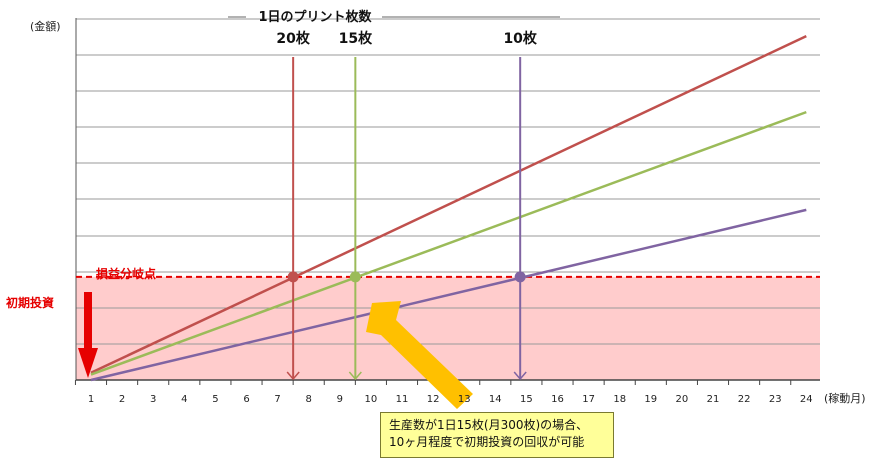  What do you see at coordinates (30, 302) in the screenshot?
I see `initial-investment-label: 初期投資` at bounding box center [30, 302].